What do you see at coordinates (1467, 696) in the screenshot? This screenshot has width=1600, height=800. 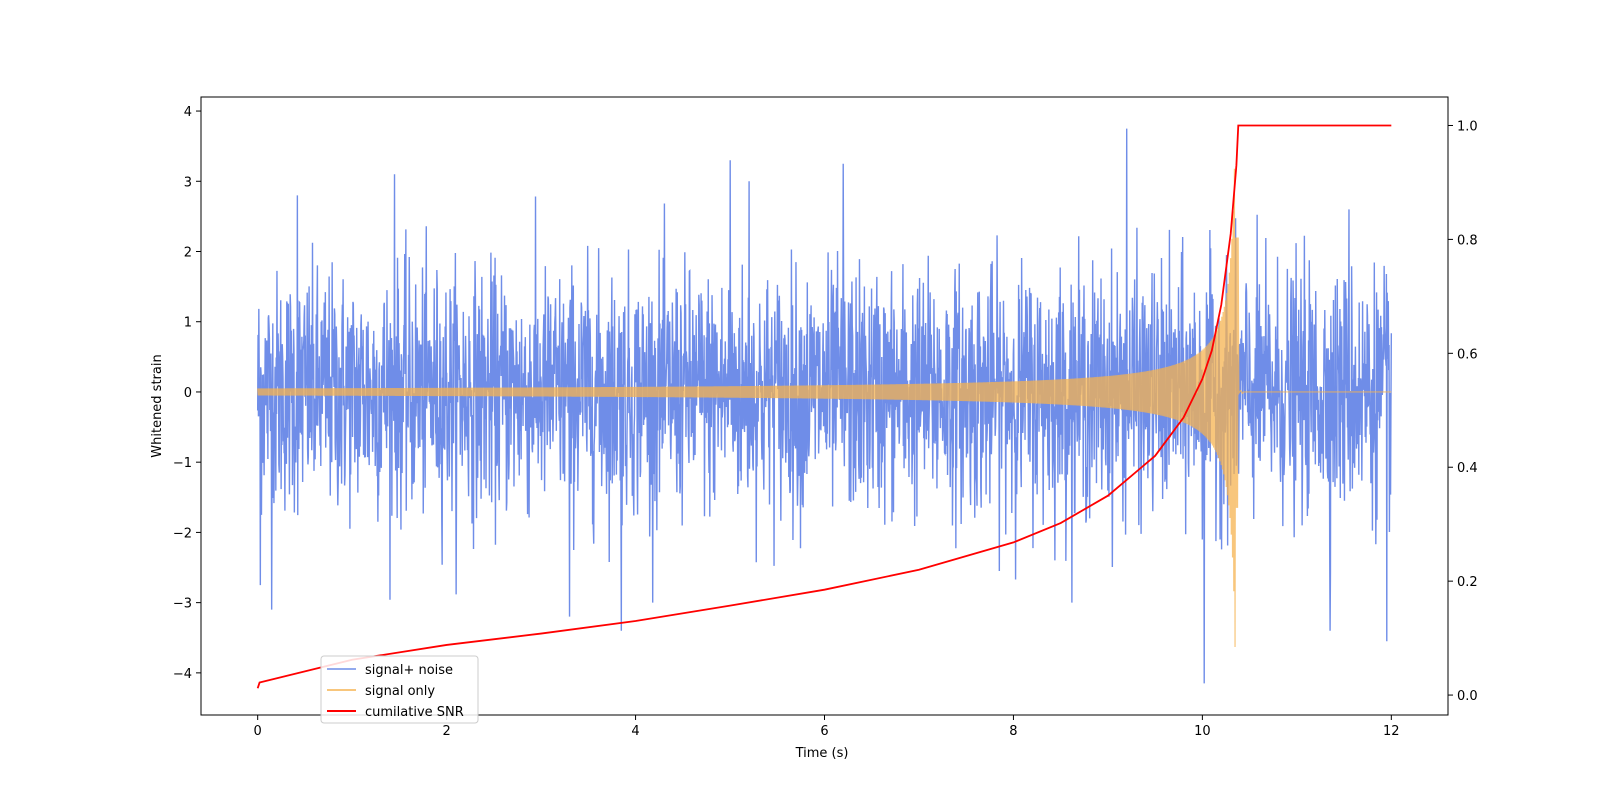 I see `y-right-tick-label: 0.0` at bounding box center [1467, 696].